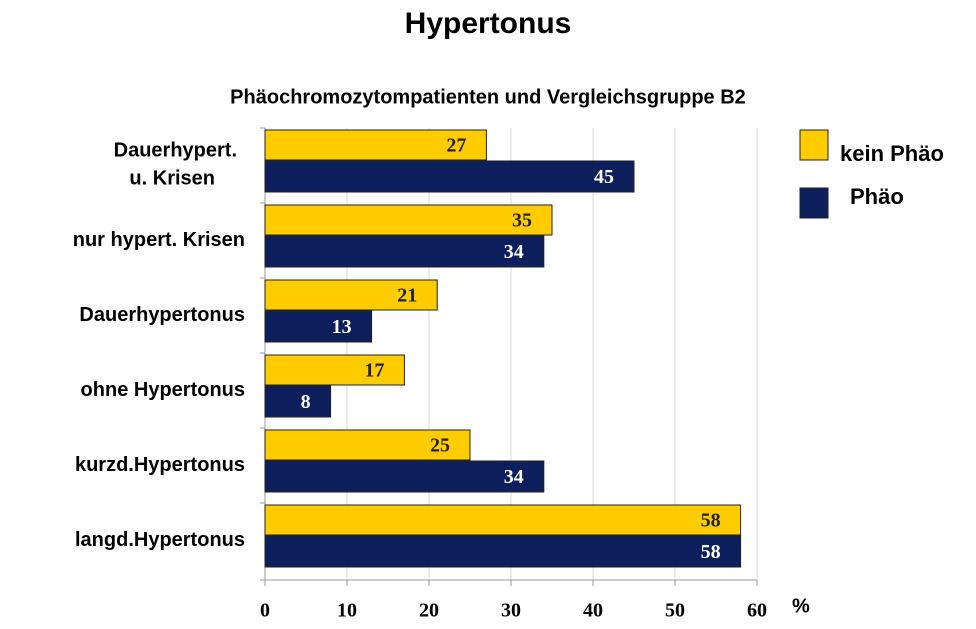 The height and width of the screenshot is (629, 976). Describe the element at coordinates (347, 611) in the screenshot. I see `x-tick-label: 10` at that location.